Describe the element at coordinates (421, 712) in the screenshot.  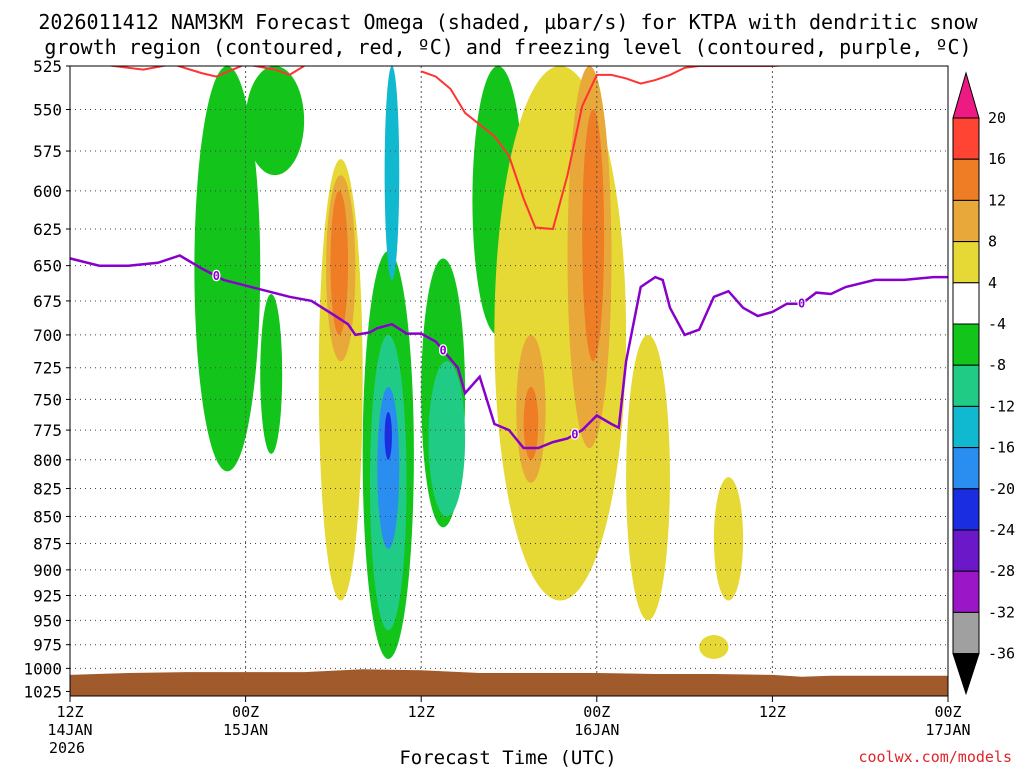
I see `x-tick-label-2-0: 12Z` at that location.